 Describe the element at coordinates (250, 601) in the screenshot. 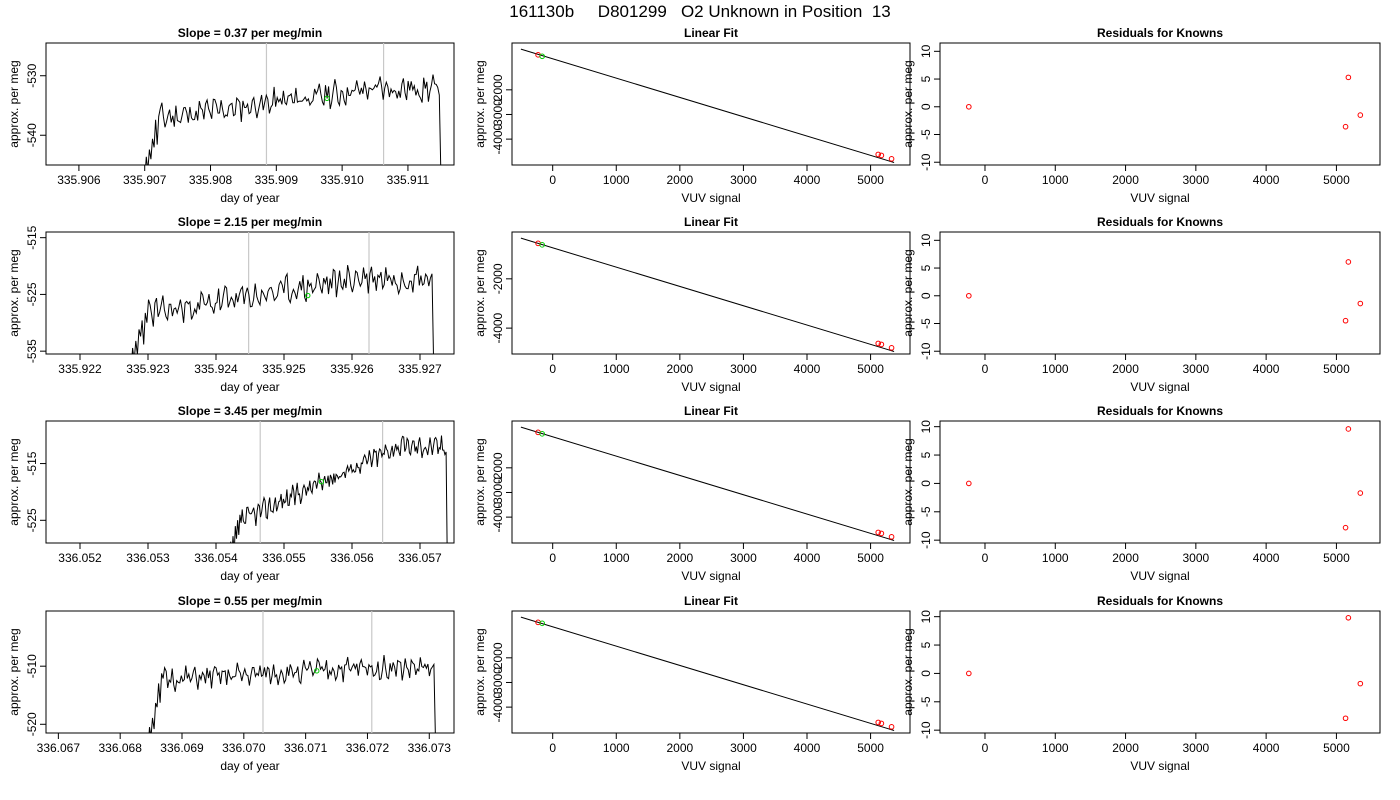

I see `panel-title: Slope = 0.55 per meg/min` at that location.